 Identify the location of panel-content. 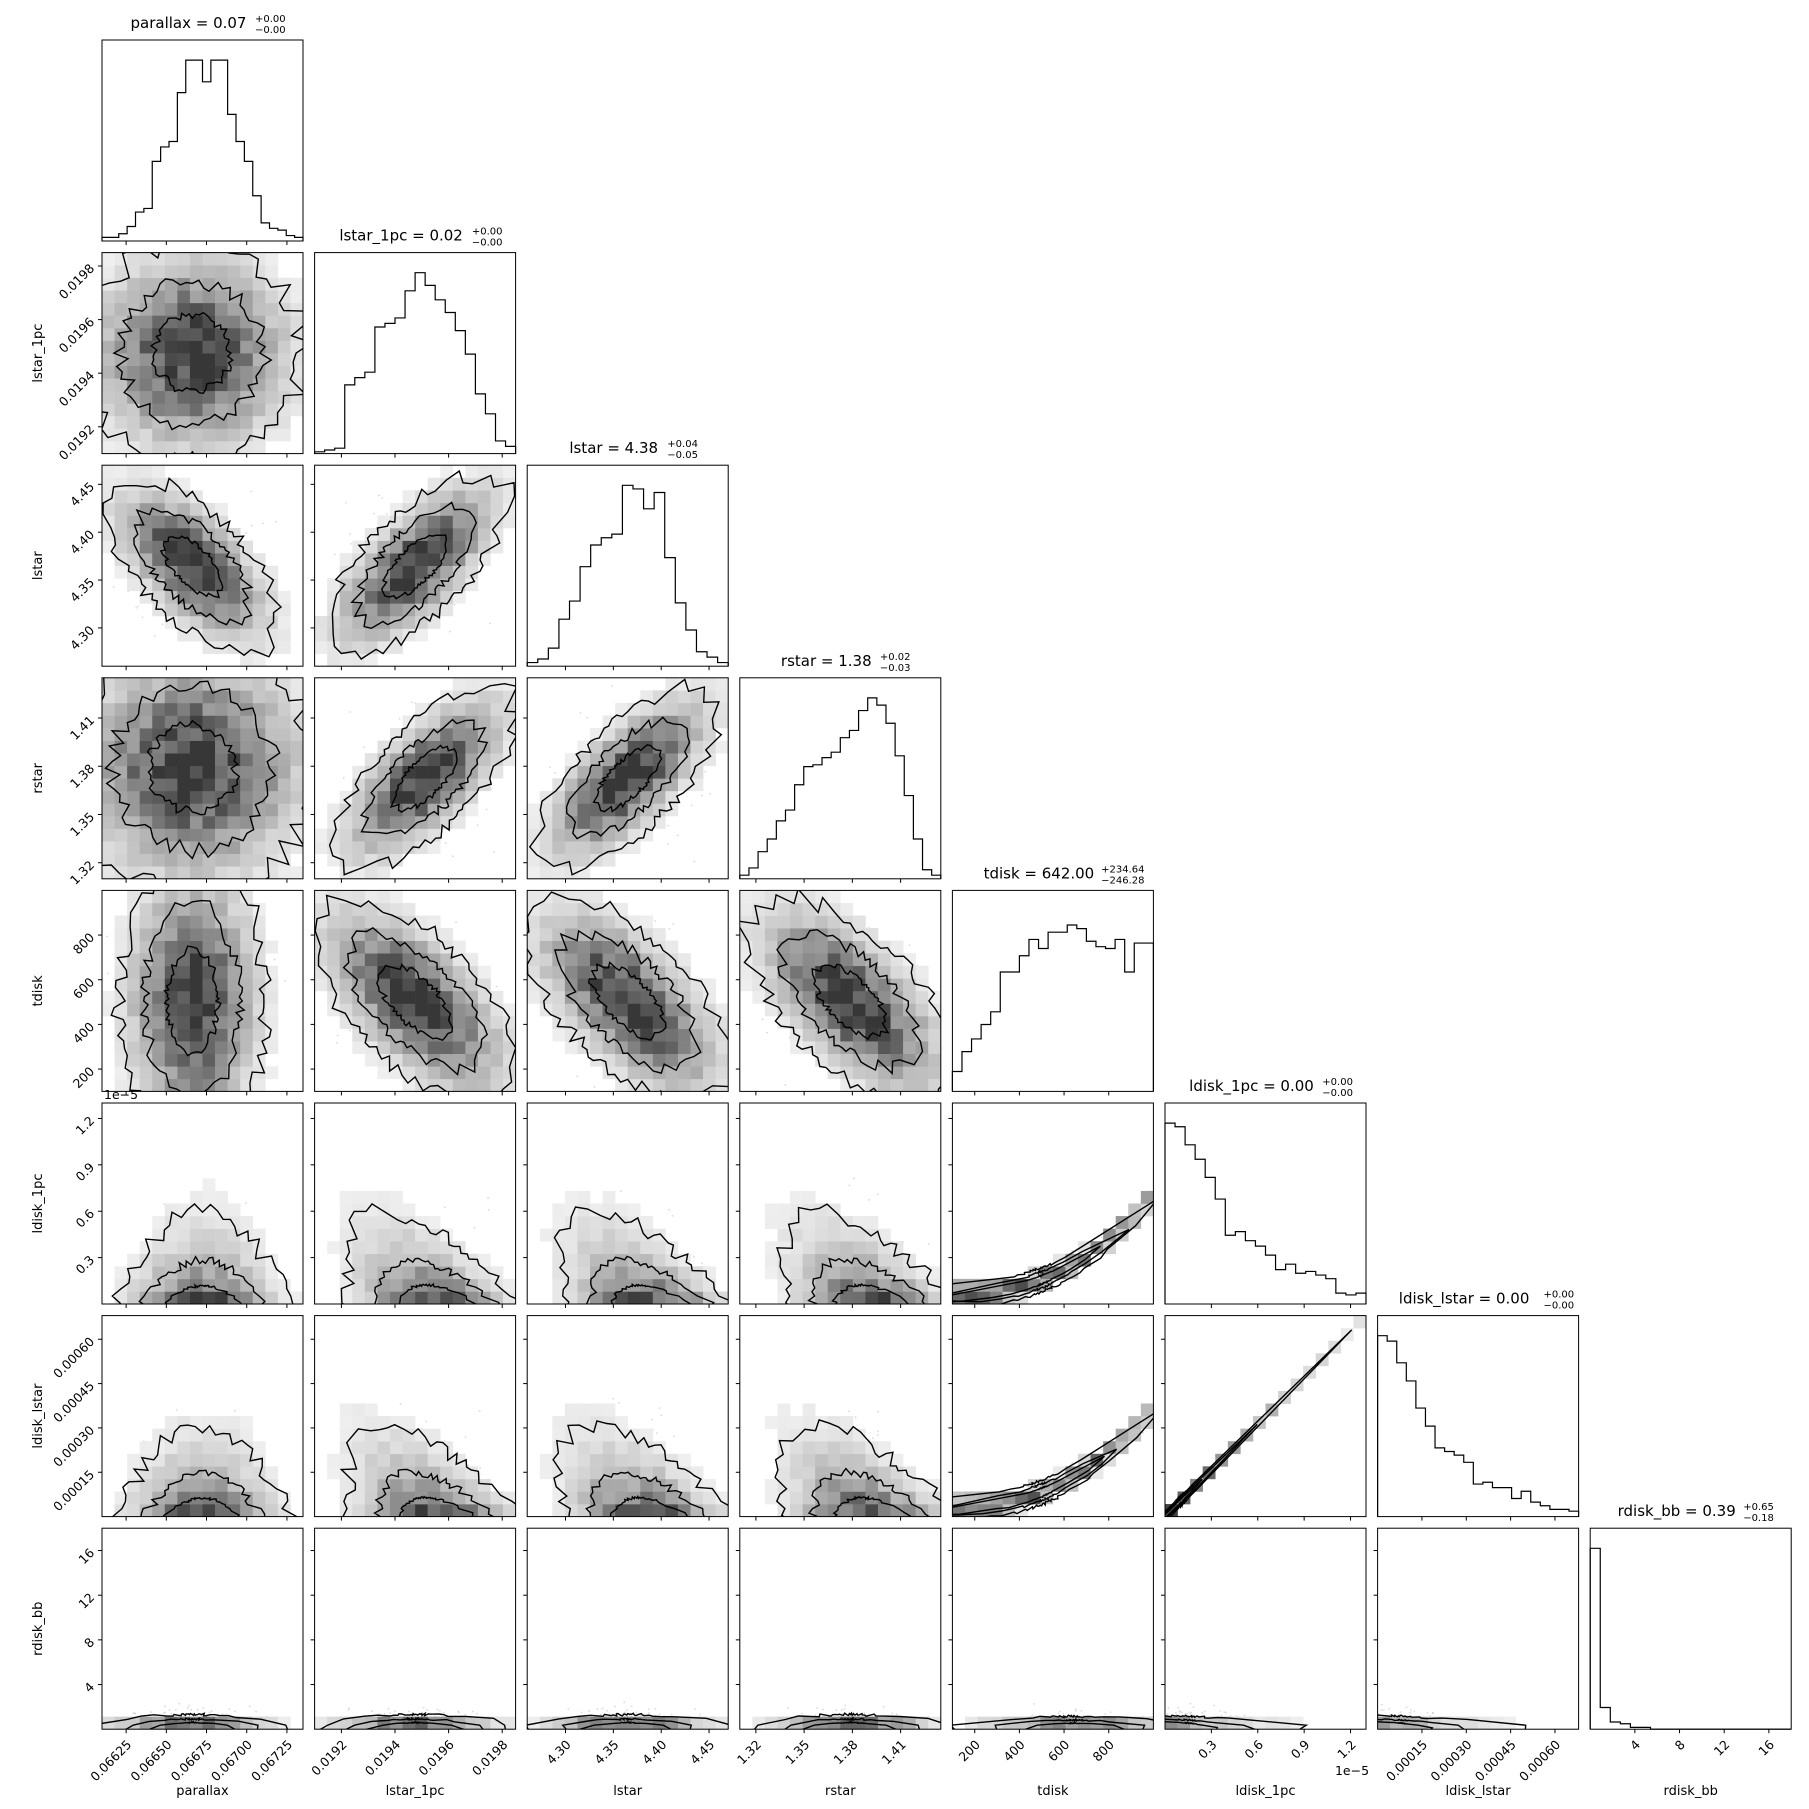
(415, 991).